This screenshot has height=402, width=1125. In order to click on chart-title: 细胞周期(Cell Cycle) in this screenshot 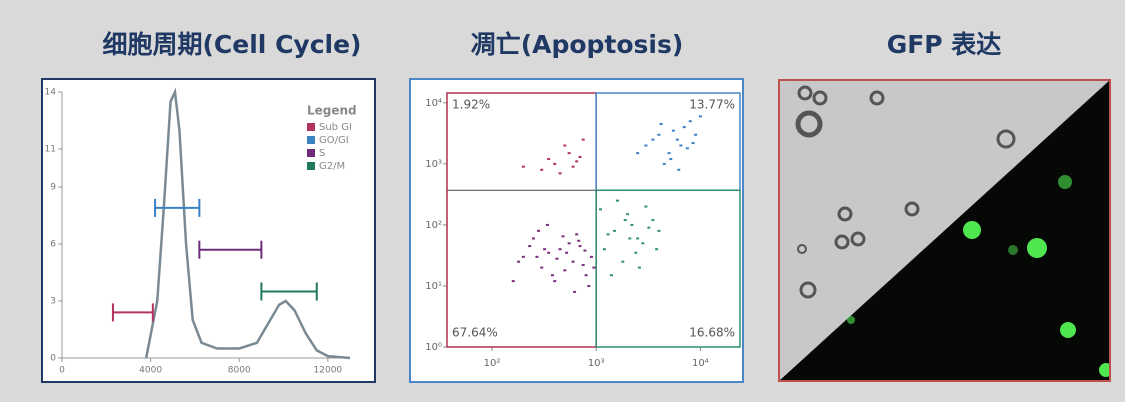, I will do `click(232, 44)`.